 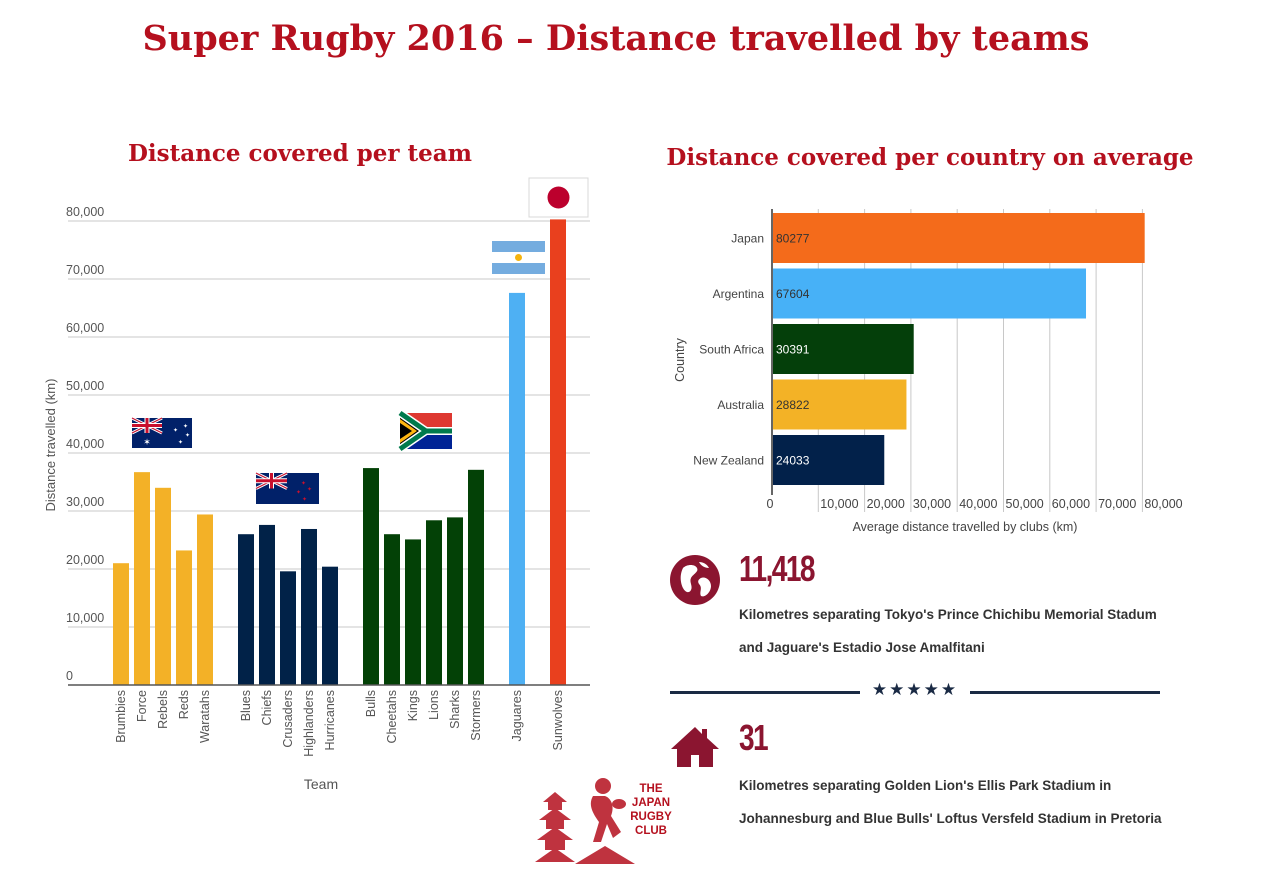 What do you see at coordinates (843, 349) in the screenshot?
I see `bar-south-africa` at bounding box center [843, 349].